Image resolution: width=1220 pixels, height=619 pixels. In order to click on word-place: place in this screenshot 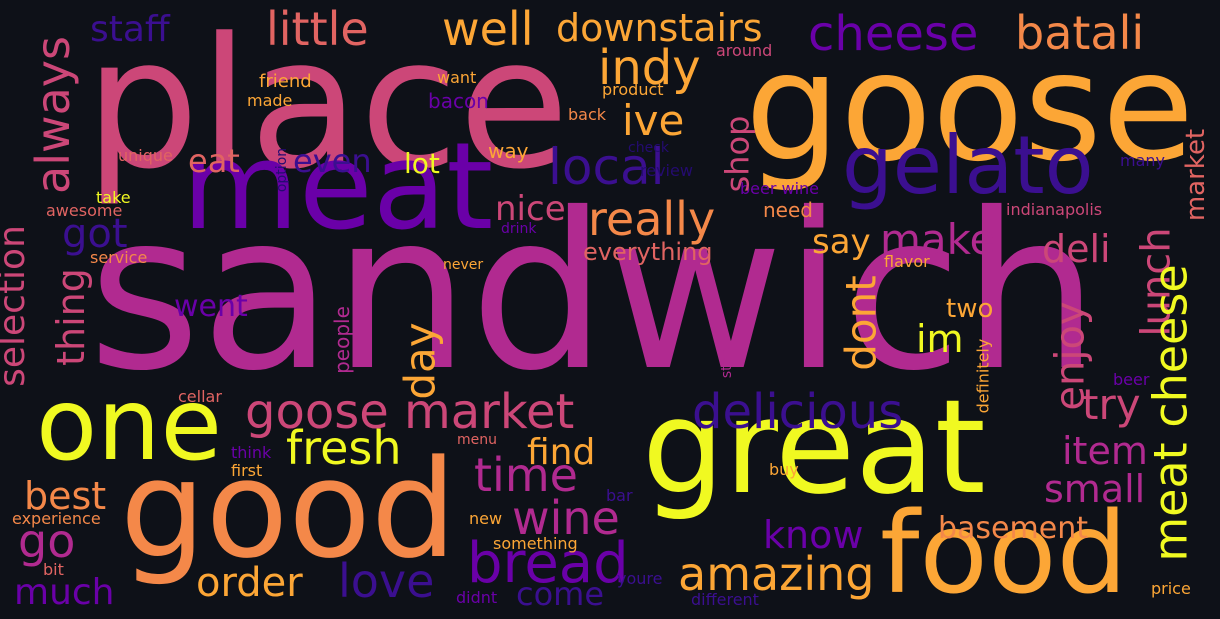, I will do `click(327, 104)`.